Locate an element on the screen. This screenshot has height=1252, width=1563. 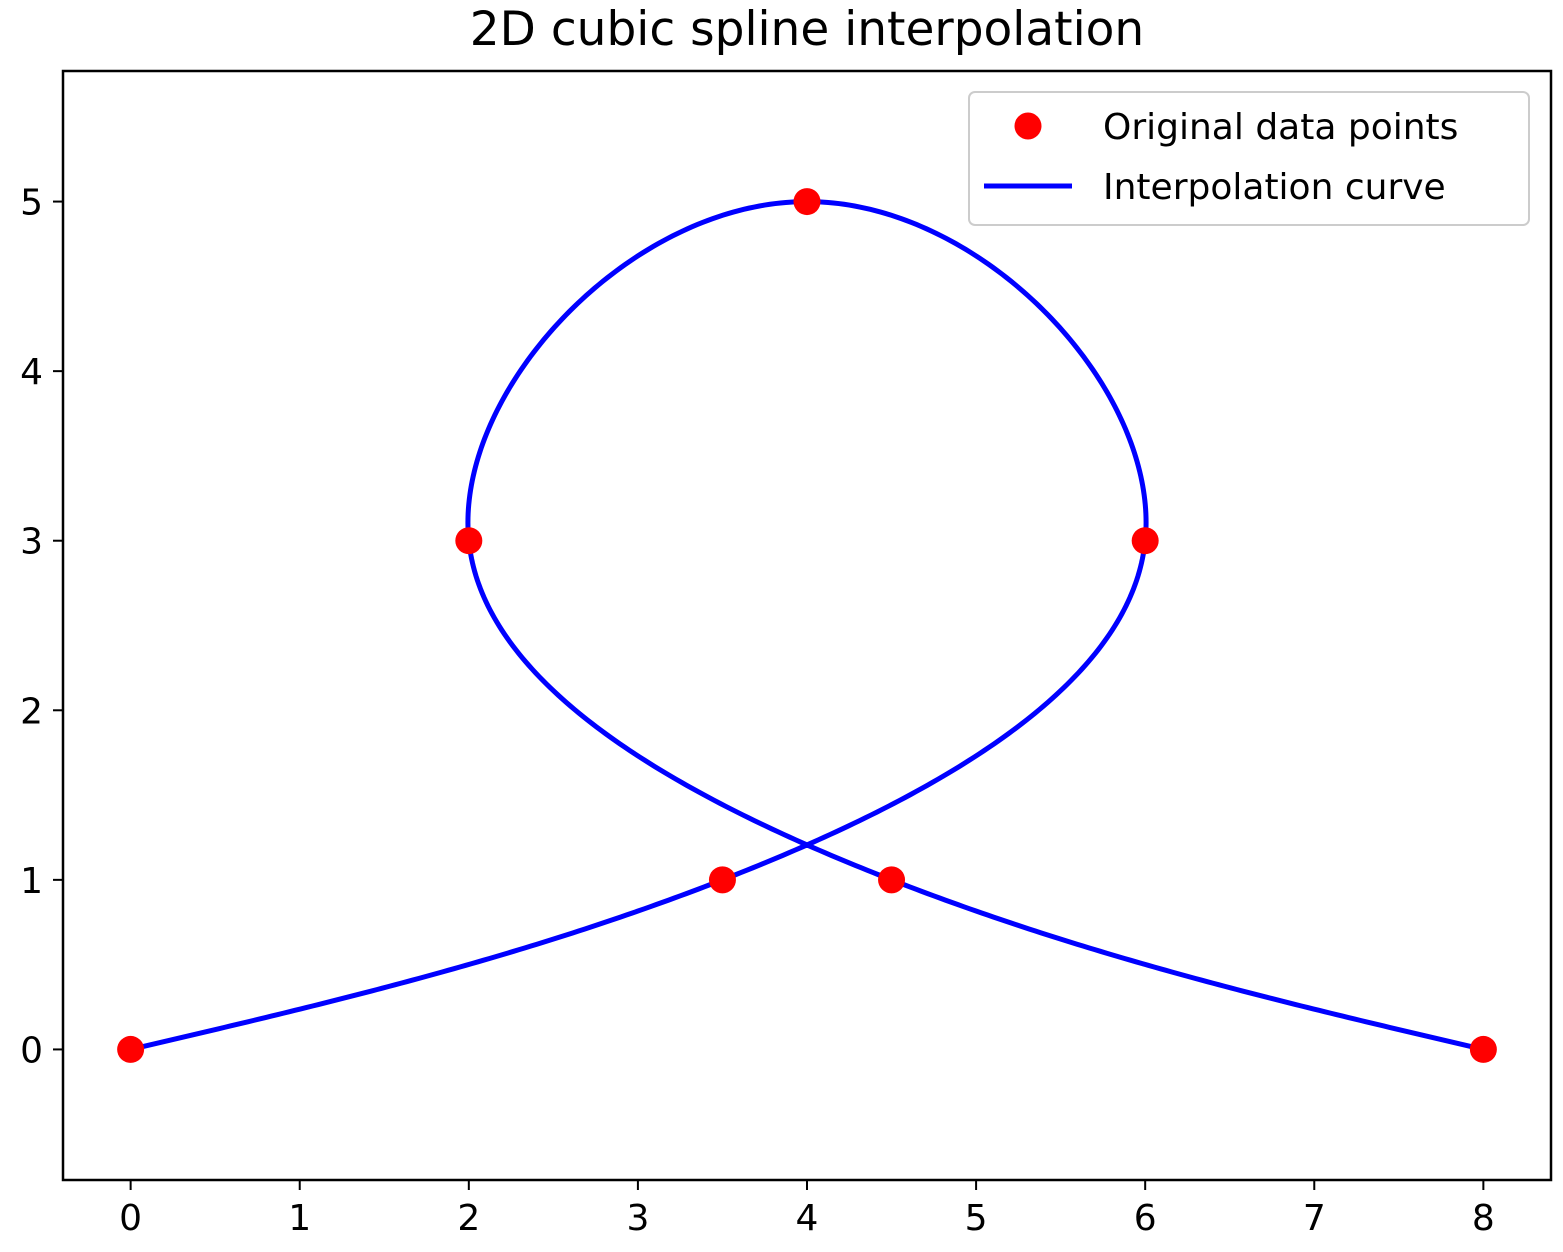
x-tick-label: 4 is located at coordinates (807, 1218).